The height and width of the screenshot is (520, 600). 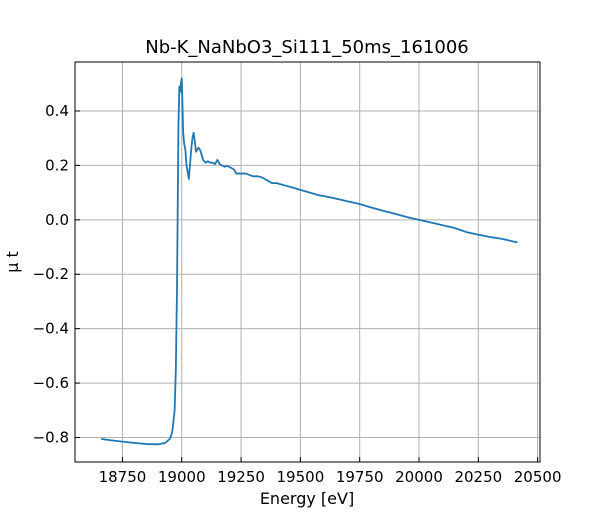 What do you see at coordinates (307, 47) in the screenshot?
I see `chart-title: Nb-K_NaNbO3_Si111_50ms_161006` at bounding box center [307, 47].